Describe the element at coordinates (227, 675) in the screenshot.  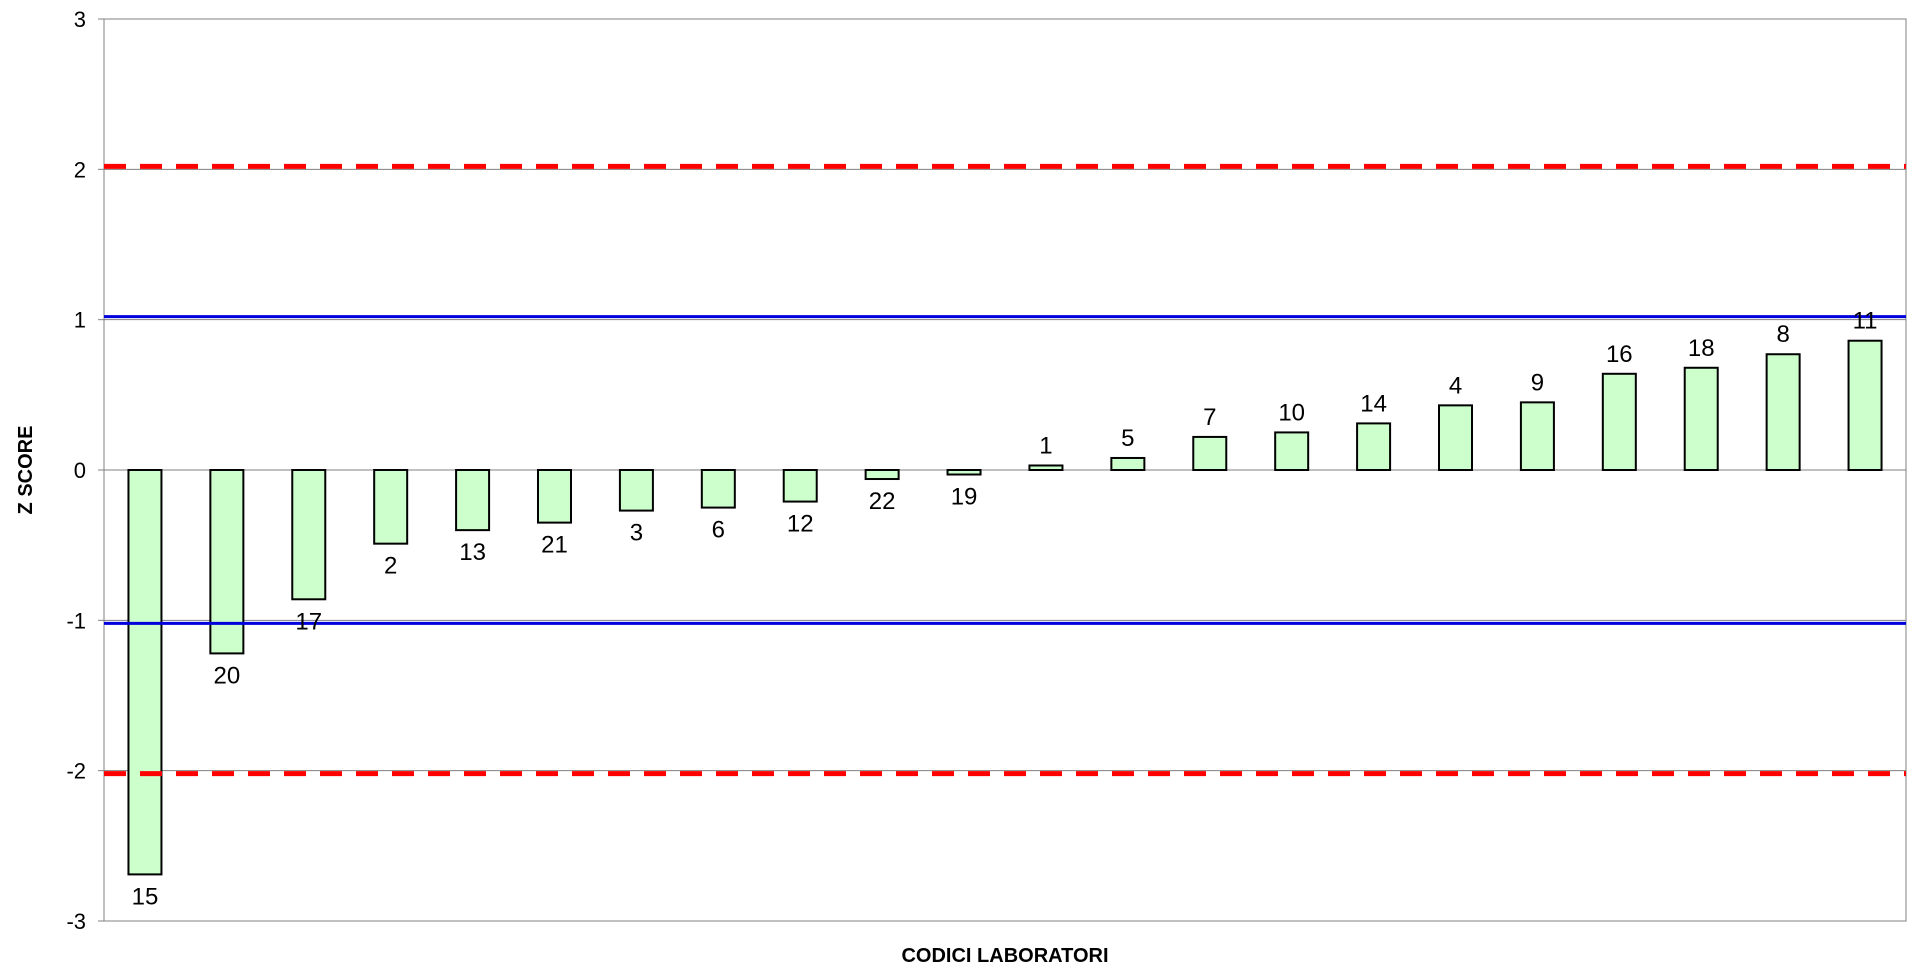
I see `bar-label-20: 20` at that location.